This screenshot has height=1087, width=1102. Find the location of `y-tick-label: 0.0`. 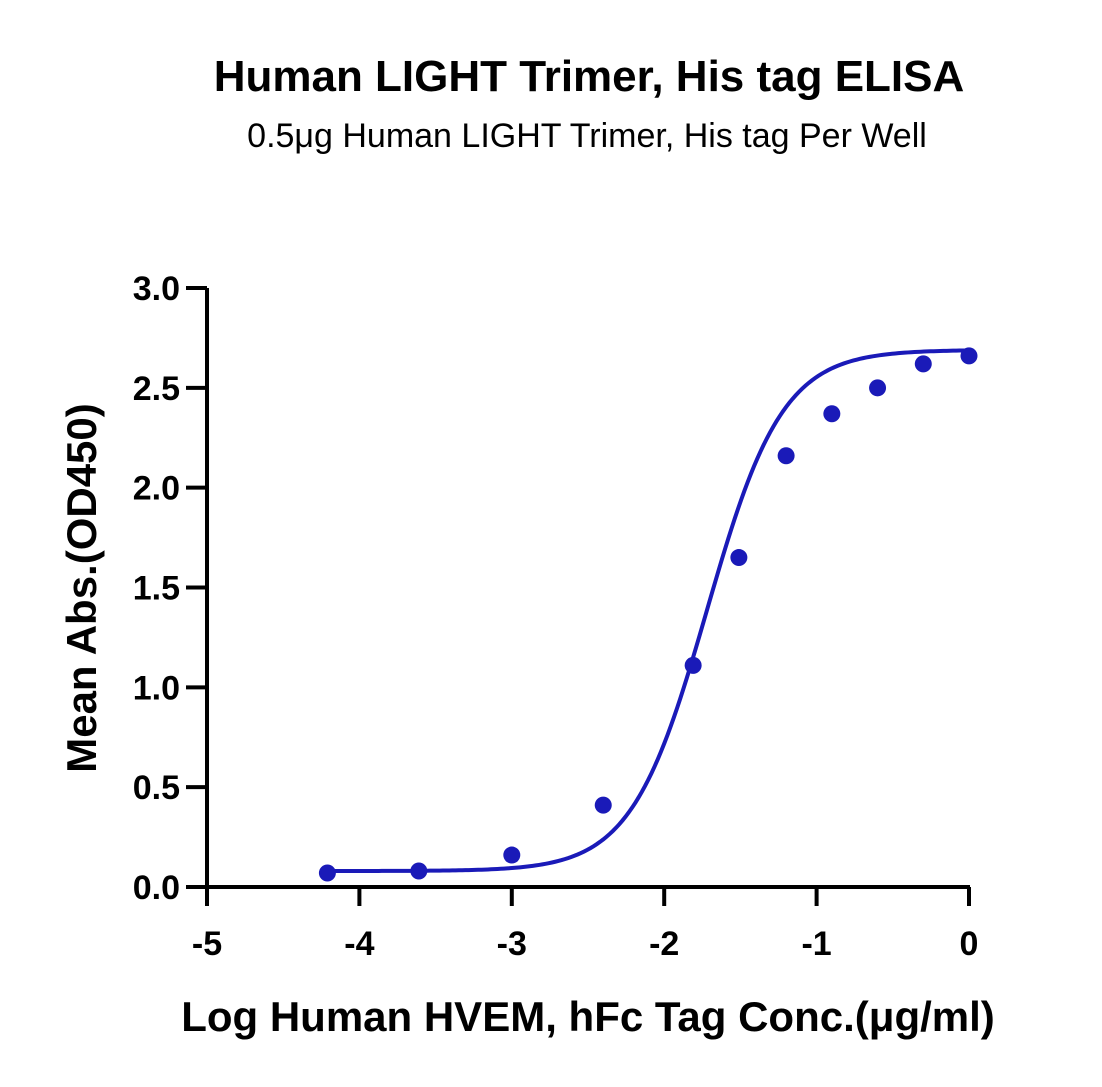

y-tick-label: 0.0 is located at coordinates (156, 888).